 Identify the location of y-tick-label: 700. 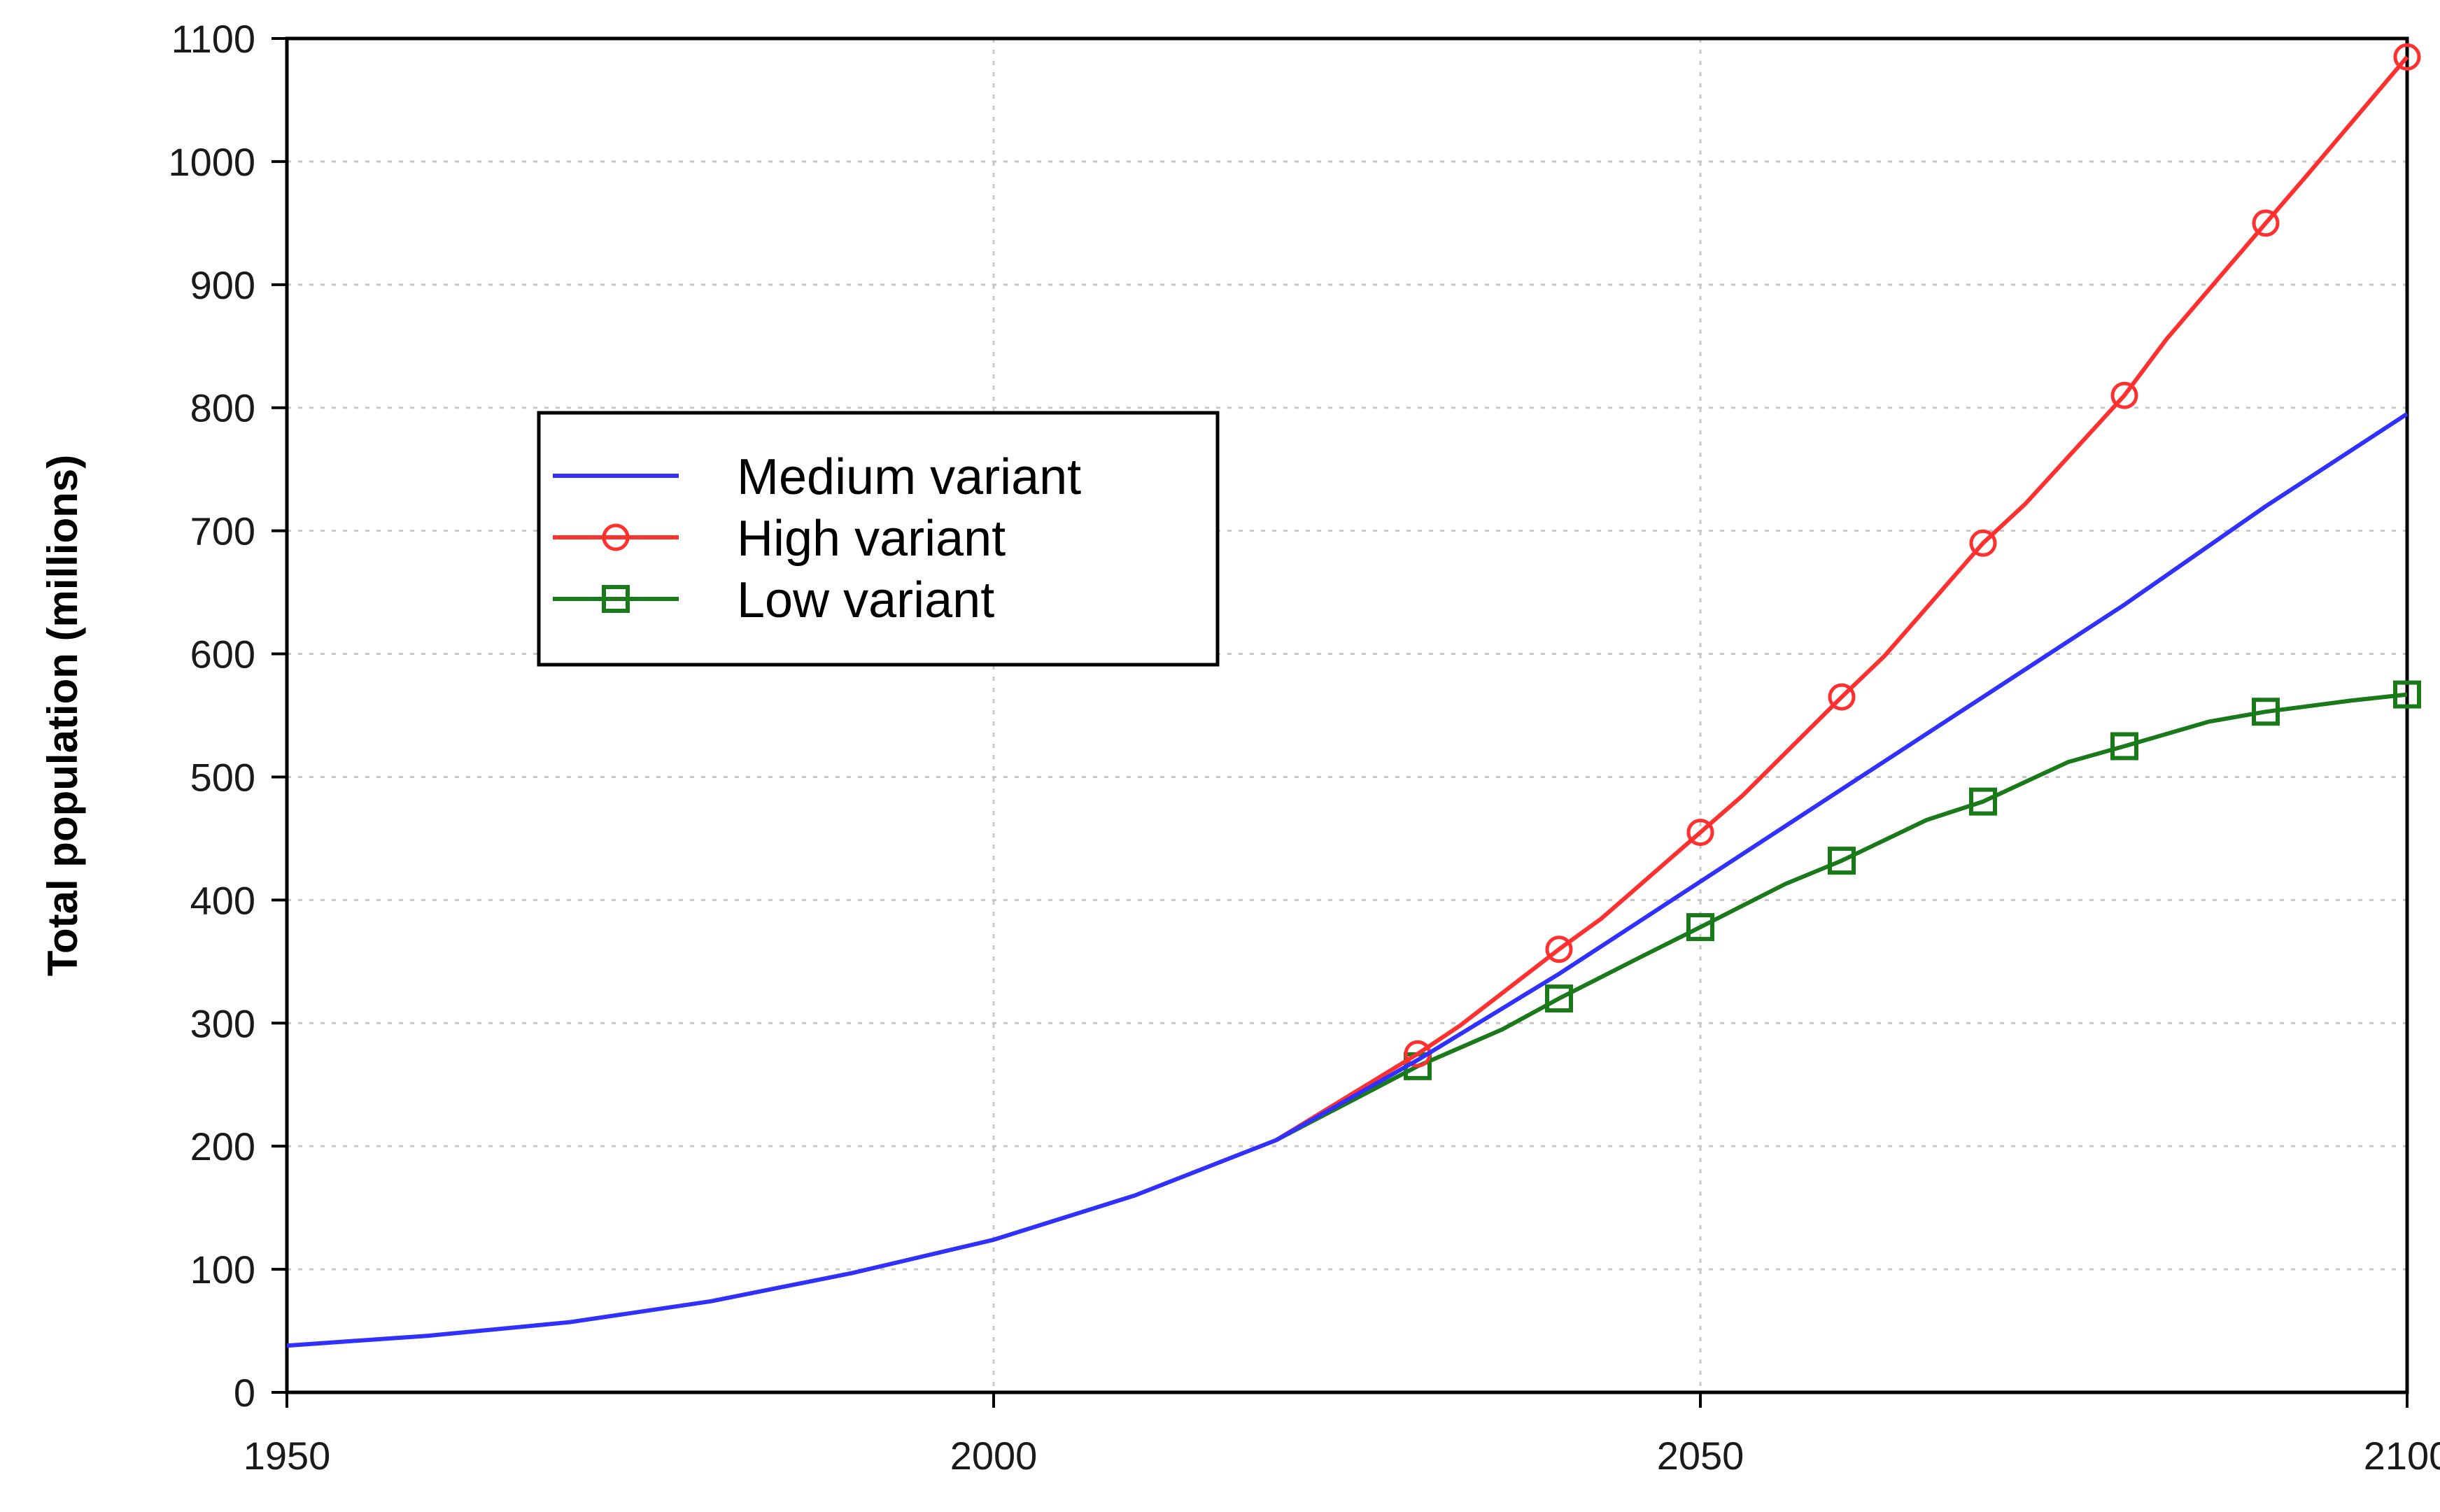
(223, 531).